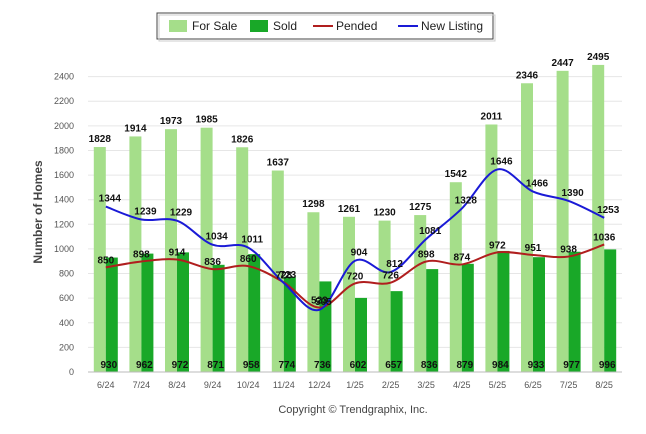 The height and width of the screenshot is (434, 646). Describe the element at coordinates (537, 184) in the screenshot. I see `label-new-listing: 1466` at that location.